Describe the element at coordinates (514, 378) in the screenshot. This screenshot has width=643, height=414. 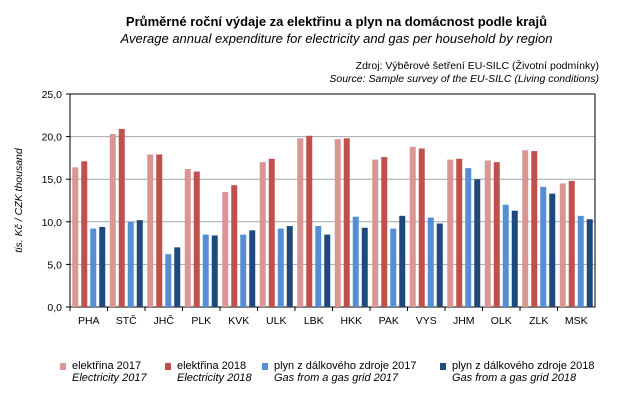
I see `legend-label-en: Gas from a gas grid 2018` at that location.